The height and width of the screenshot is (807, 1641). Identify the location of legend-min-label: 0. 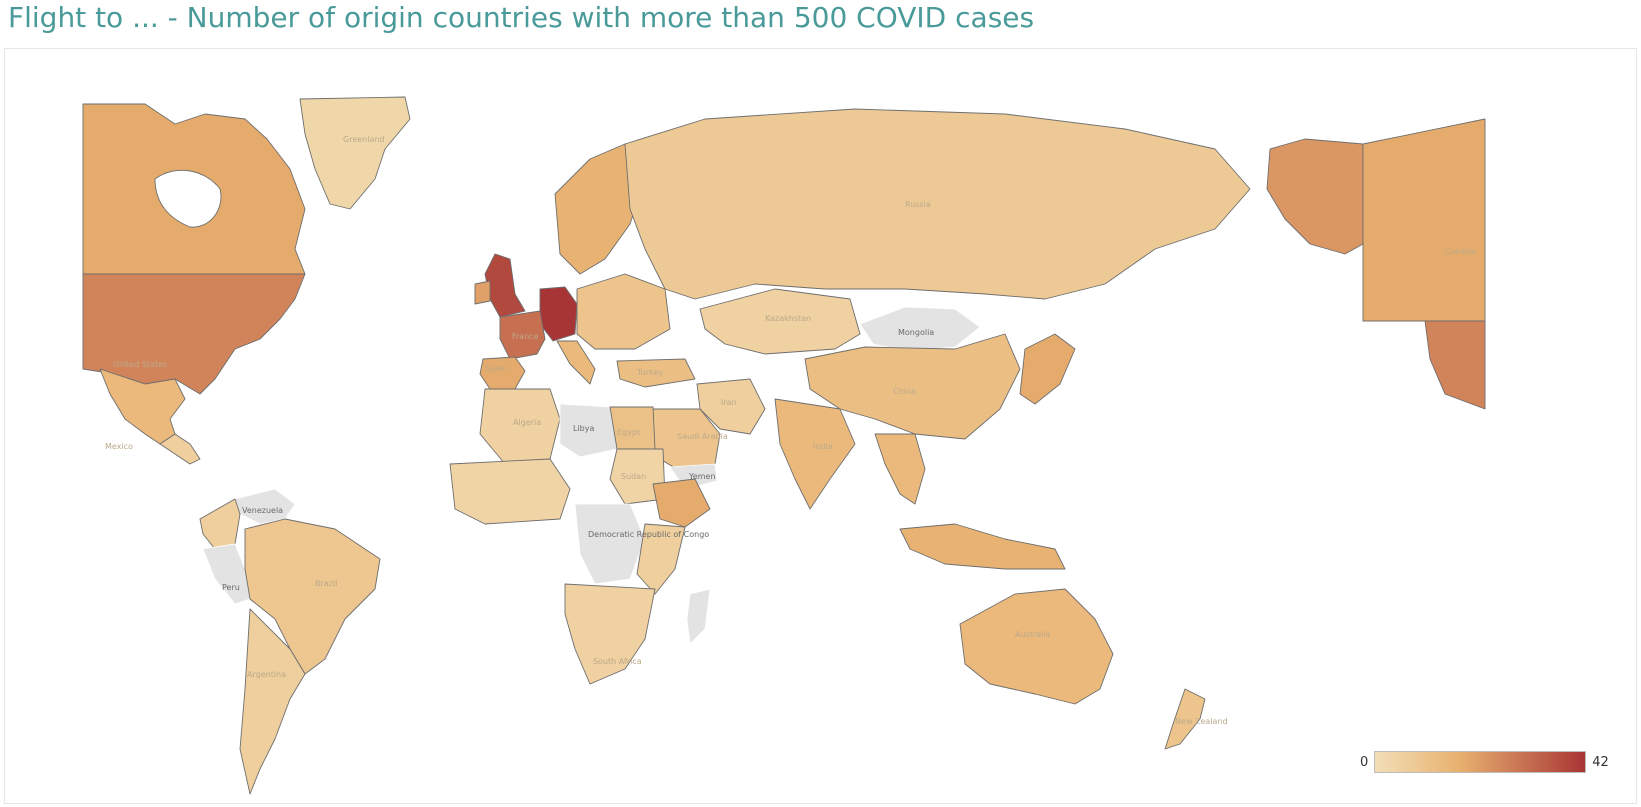
(1364, 762).